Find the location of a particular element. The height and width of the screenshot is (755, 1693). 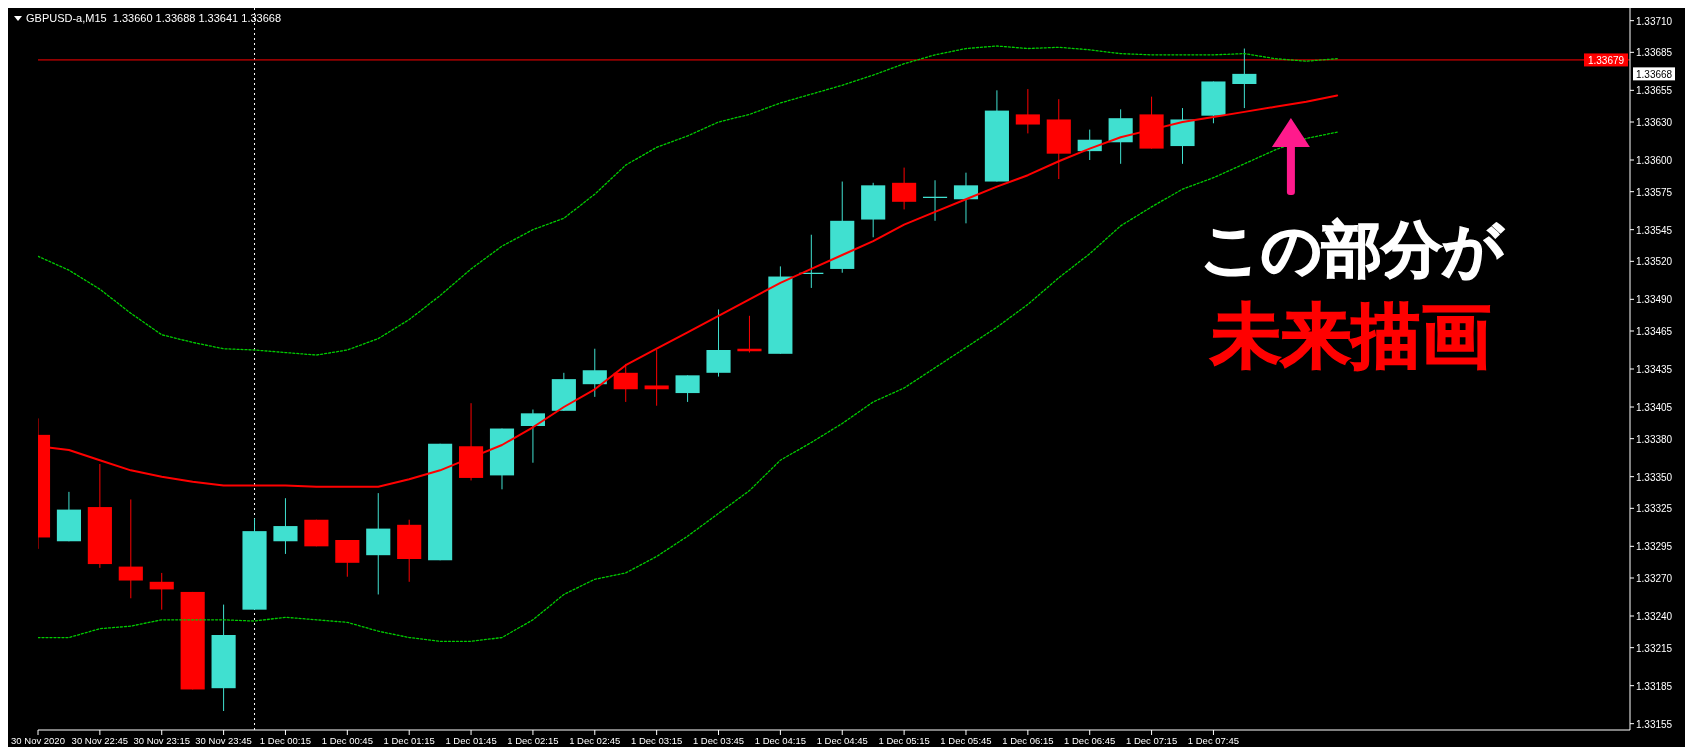

x-tick-label: 30 Nov 2020 is located at coordinates (38, 740).